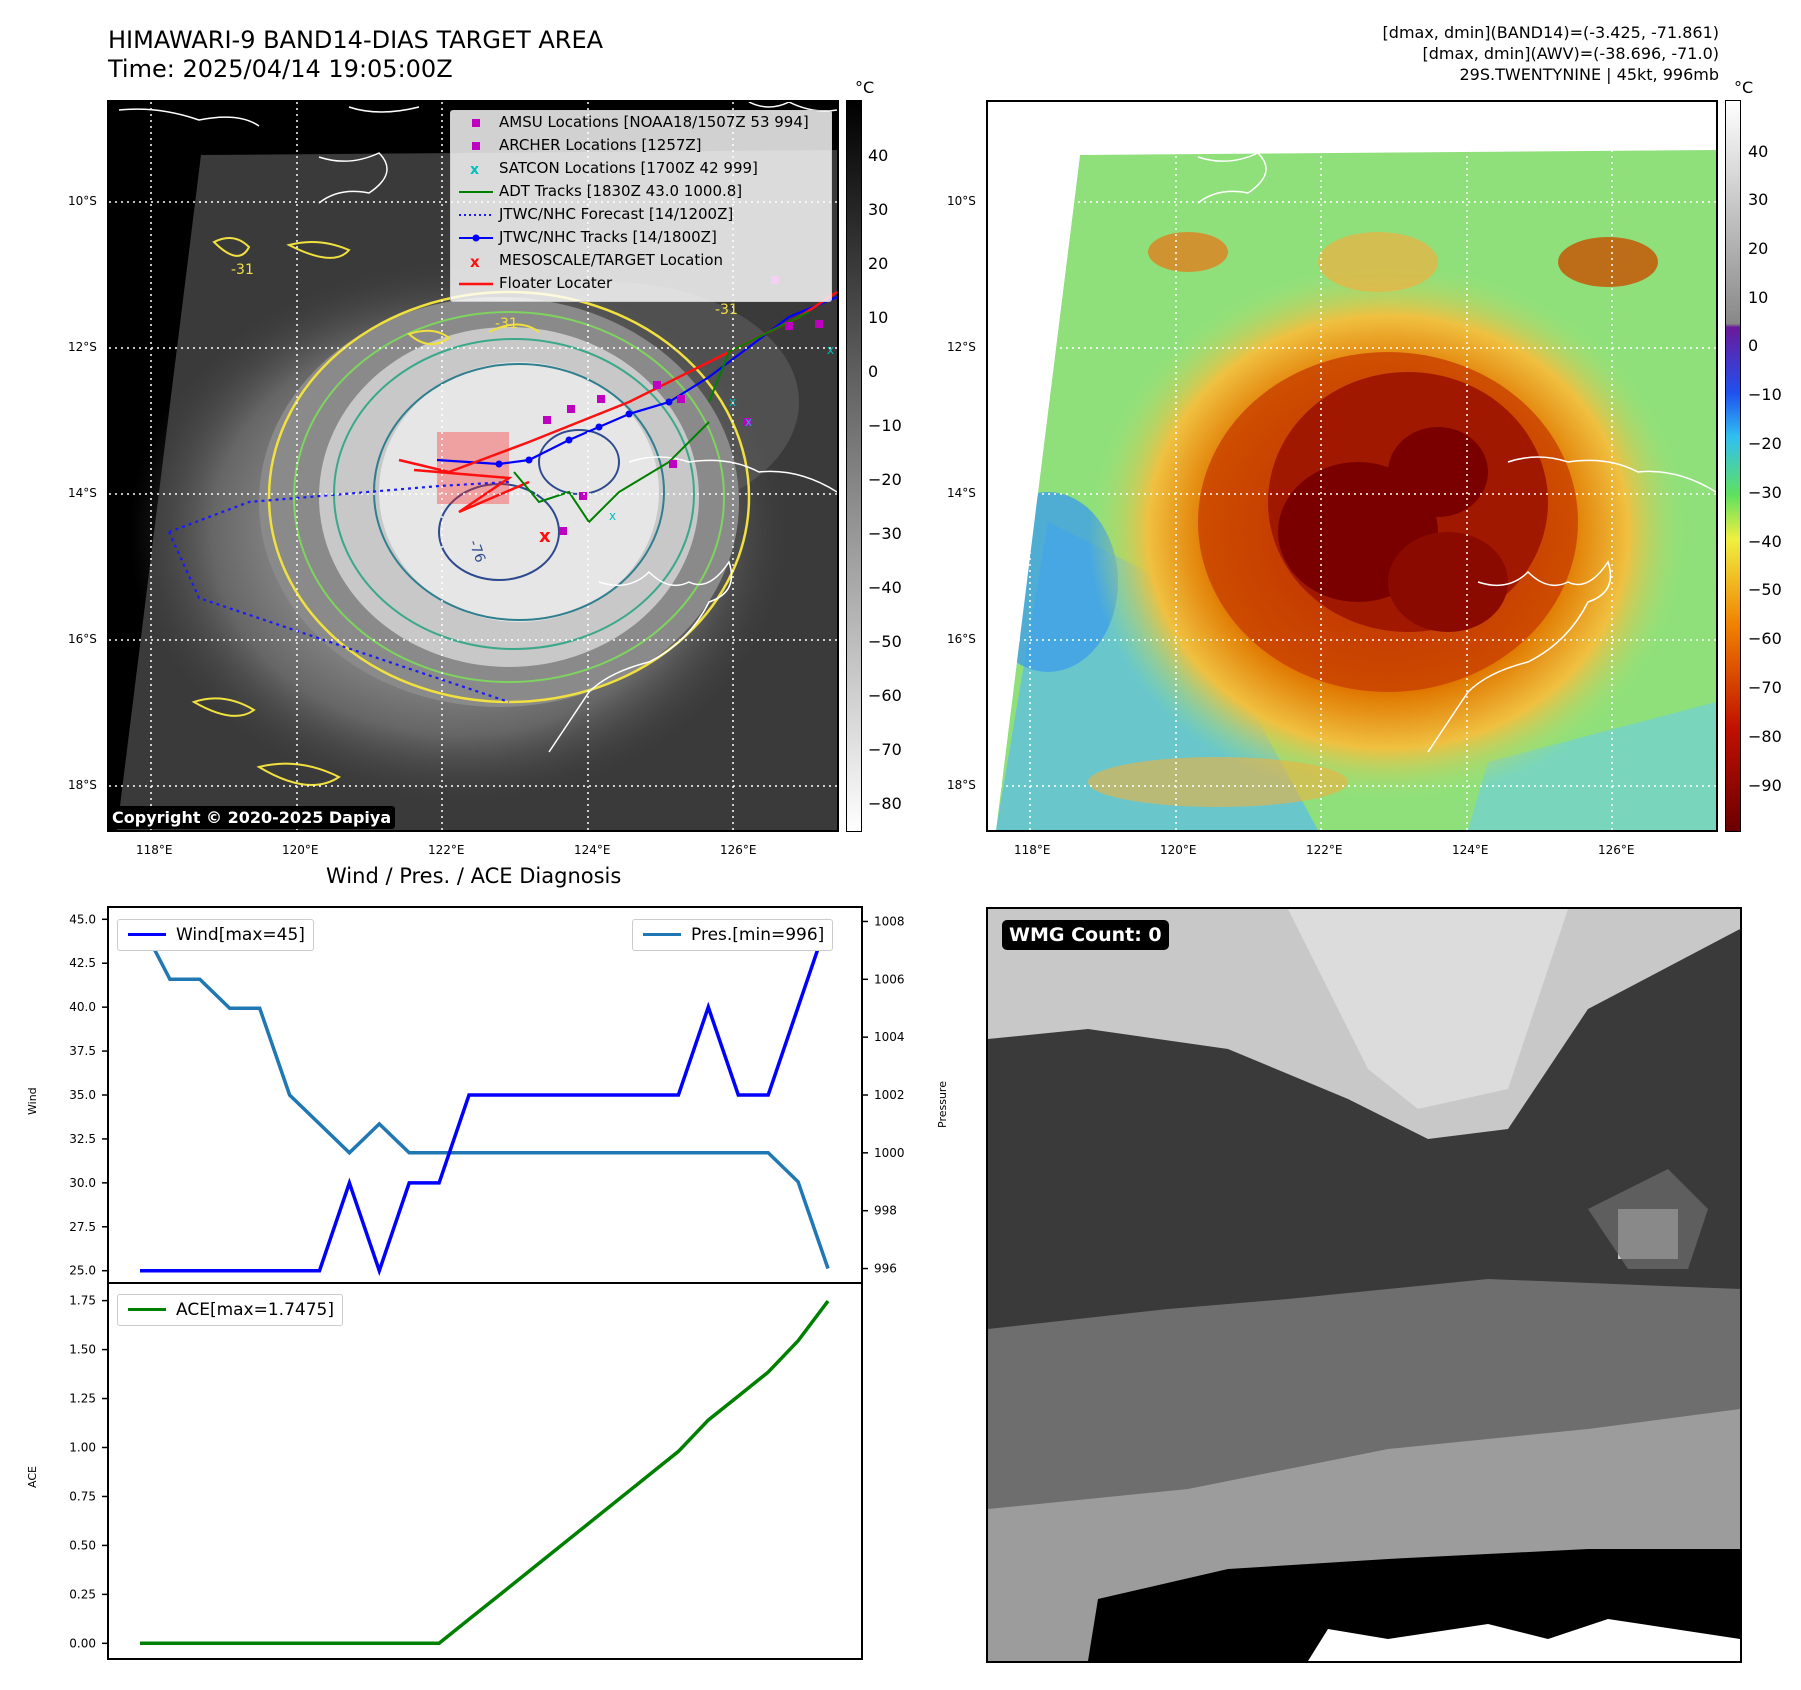 The width and height of the screenshot is (1801, 1690). I want to click on wind-tick-label: 35.0, so click(82, 1095).